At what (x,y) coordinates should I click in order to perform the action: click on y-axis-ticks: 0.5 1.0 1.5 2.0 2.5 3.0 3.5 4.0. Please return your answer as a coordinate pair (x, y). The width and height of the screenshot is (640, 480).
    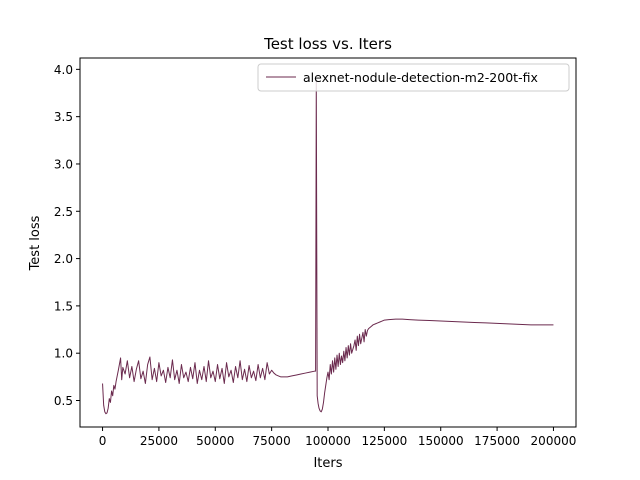
    Looking at the image, I should click on (67, 235).